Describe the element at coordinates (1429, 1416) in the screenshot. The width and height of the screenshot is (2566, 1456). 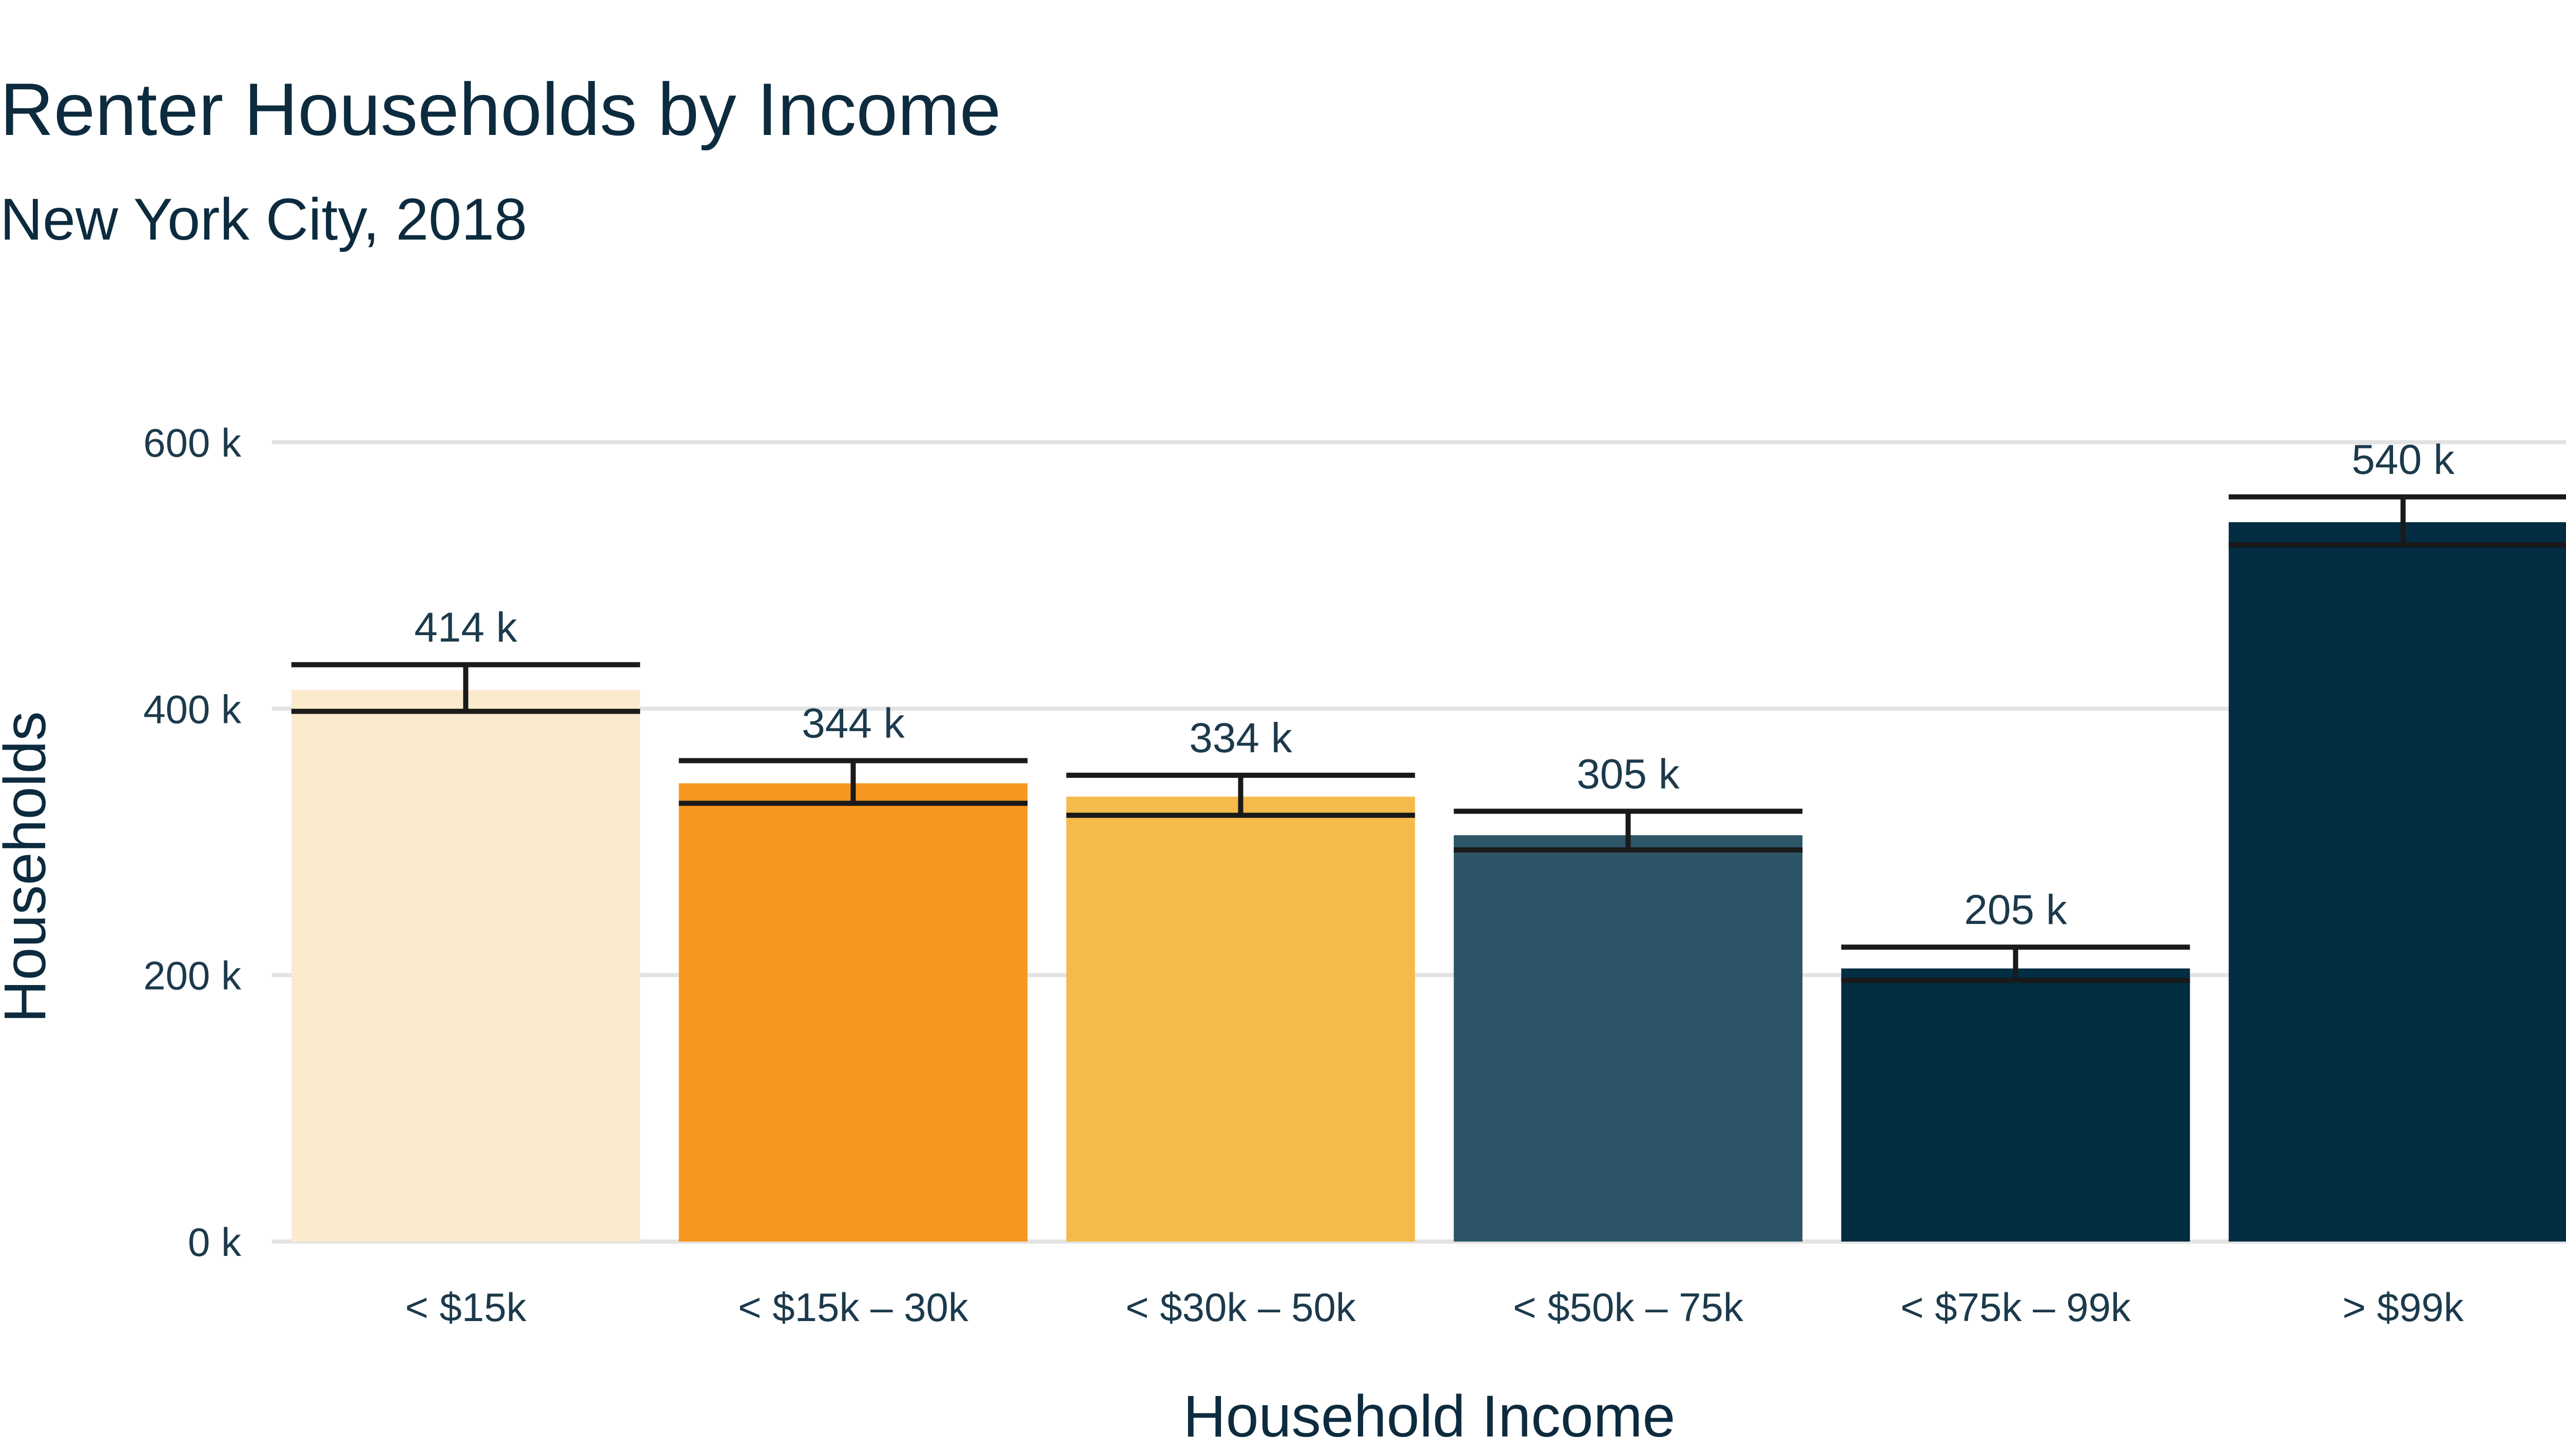
I see `x-axis-title: Household Income` at that location.